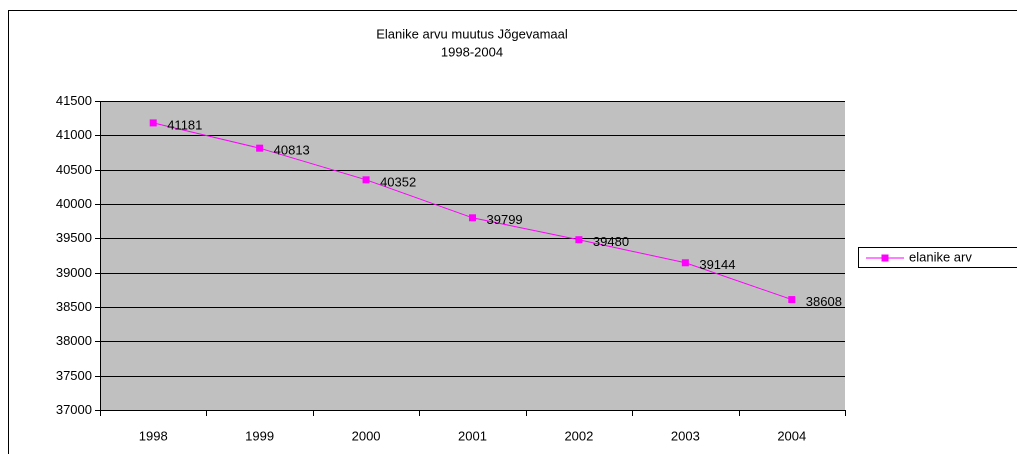 Image resolution: width=1017 pixels, height=454 pixels. What do you see at coordinates (74, 134) in the screenshot?
I see `y-tick-label: 41000` at bounding box center [74, 134].